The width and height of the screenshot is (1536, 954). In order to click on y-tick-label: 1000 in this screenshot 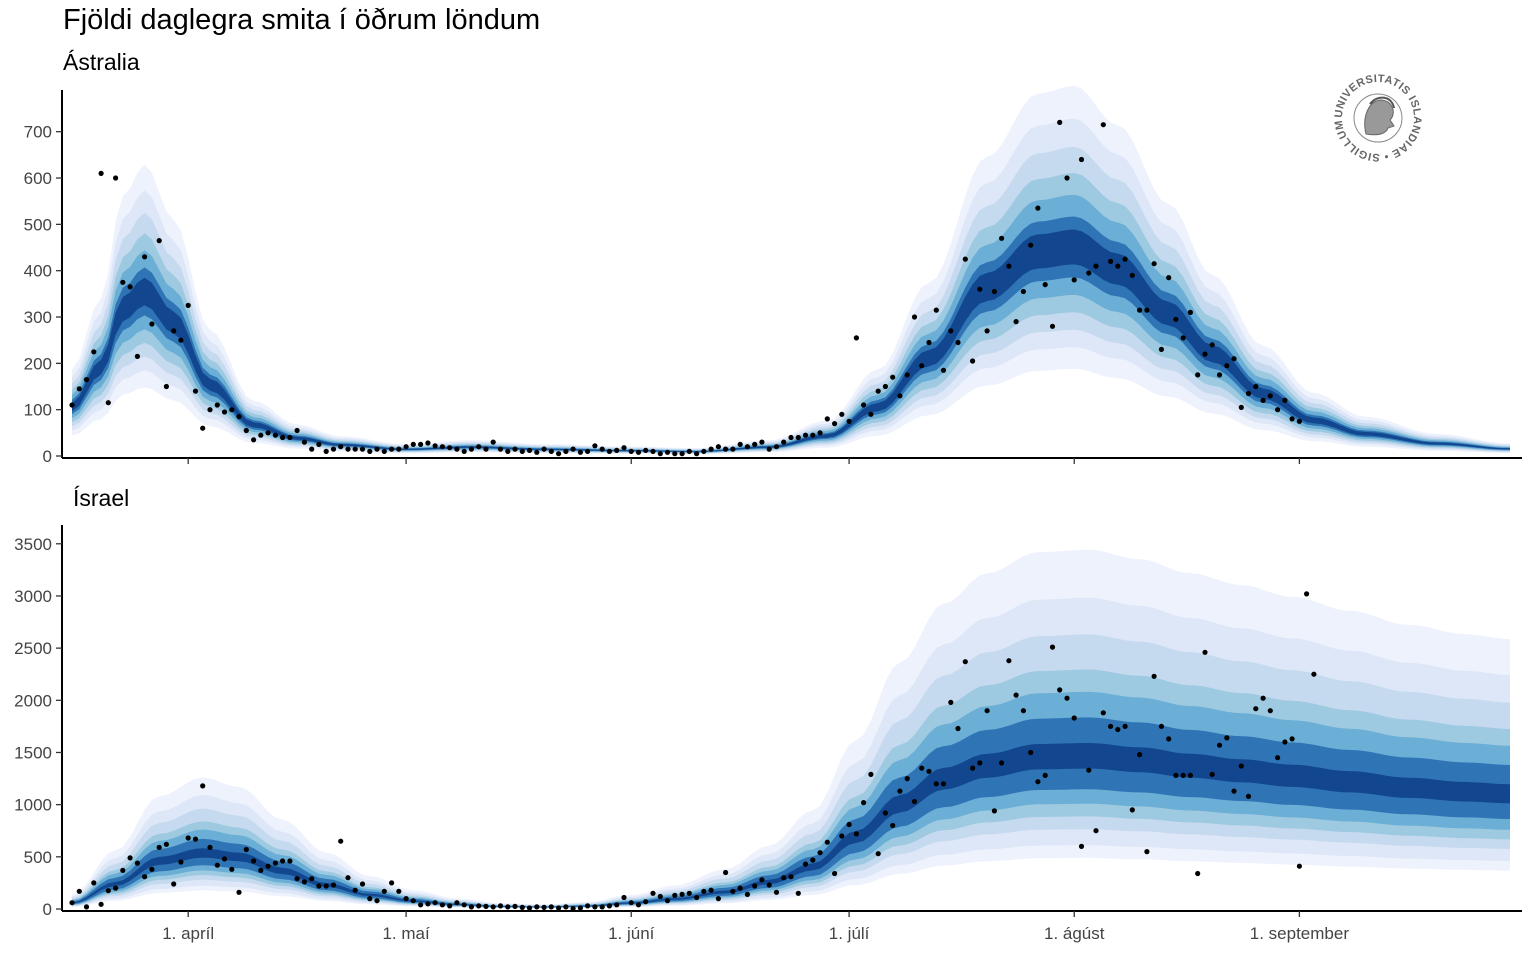, I will do `click(33, 805)`.